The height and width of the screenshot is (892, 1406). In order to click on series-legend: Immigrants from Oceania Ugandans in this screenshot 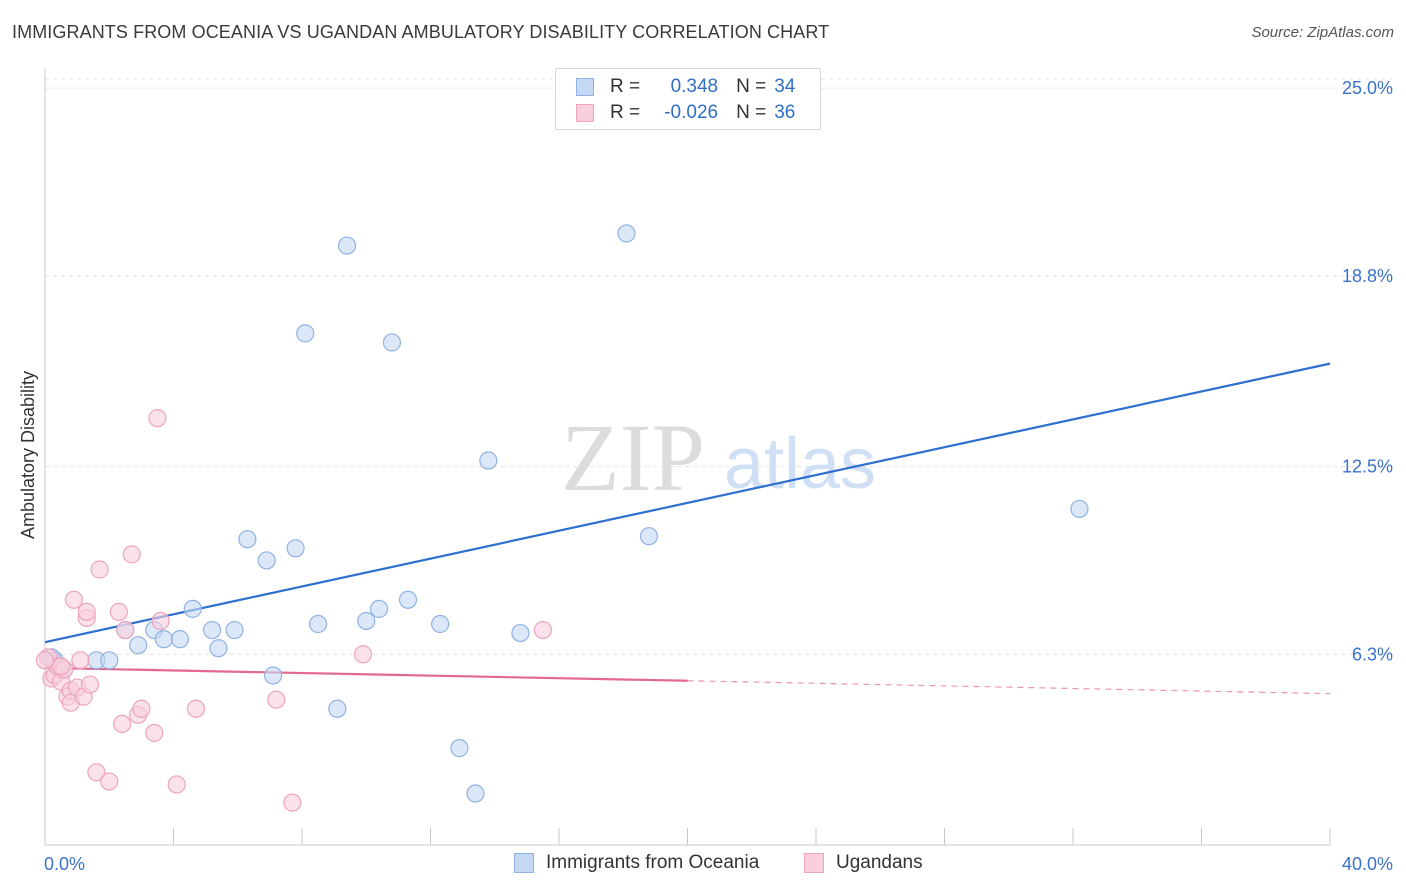, I will do `click(703, 865)`.